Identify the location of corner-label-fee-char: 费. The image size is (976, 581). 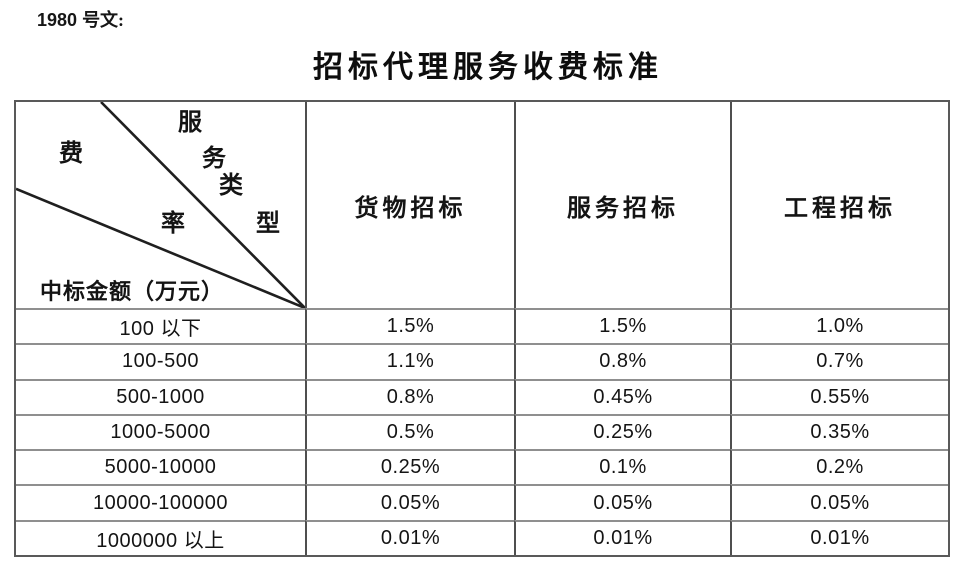
(71, 154).